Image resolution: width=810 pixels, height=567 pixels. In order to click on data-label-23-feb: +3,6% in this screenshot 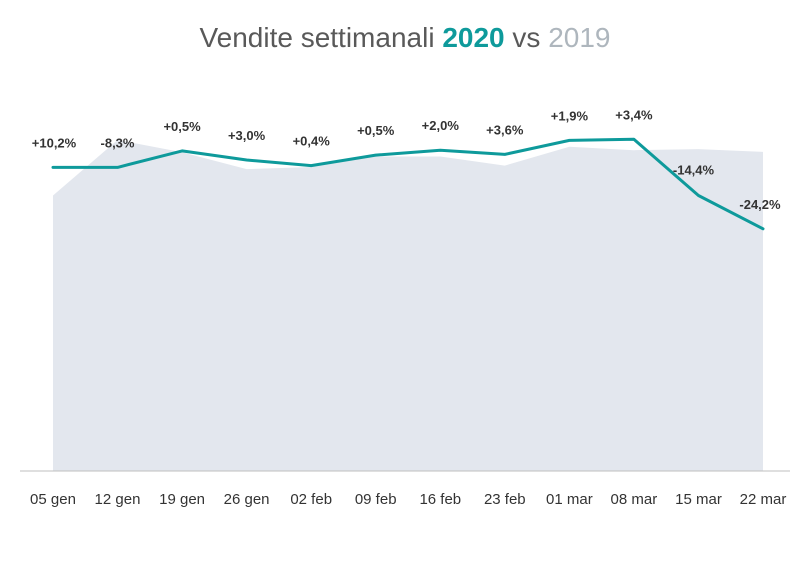, I will do `click(505, 129)`.